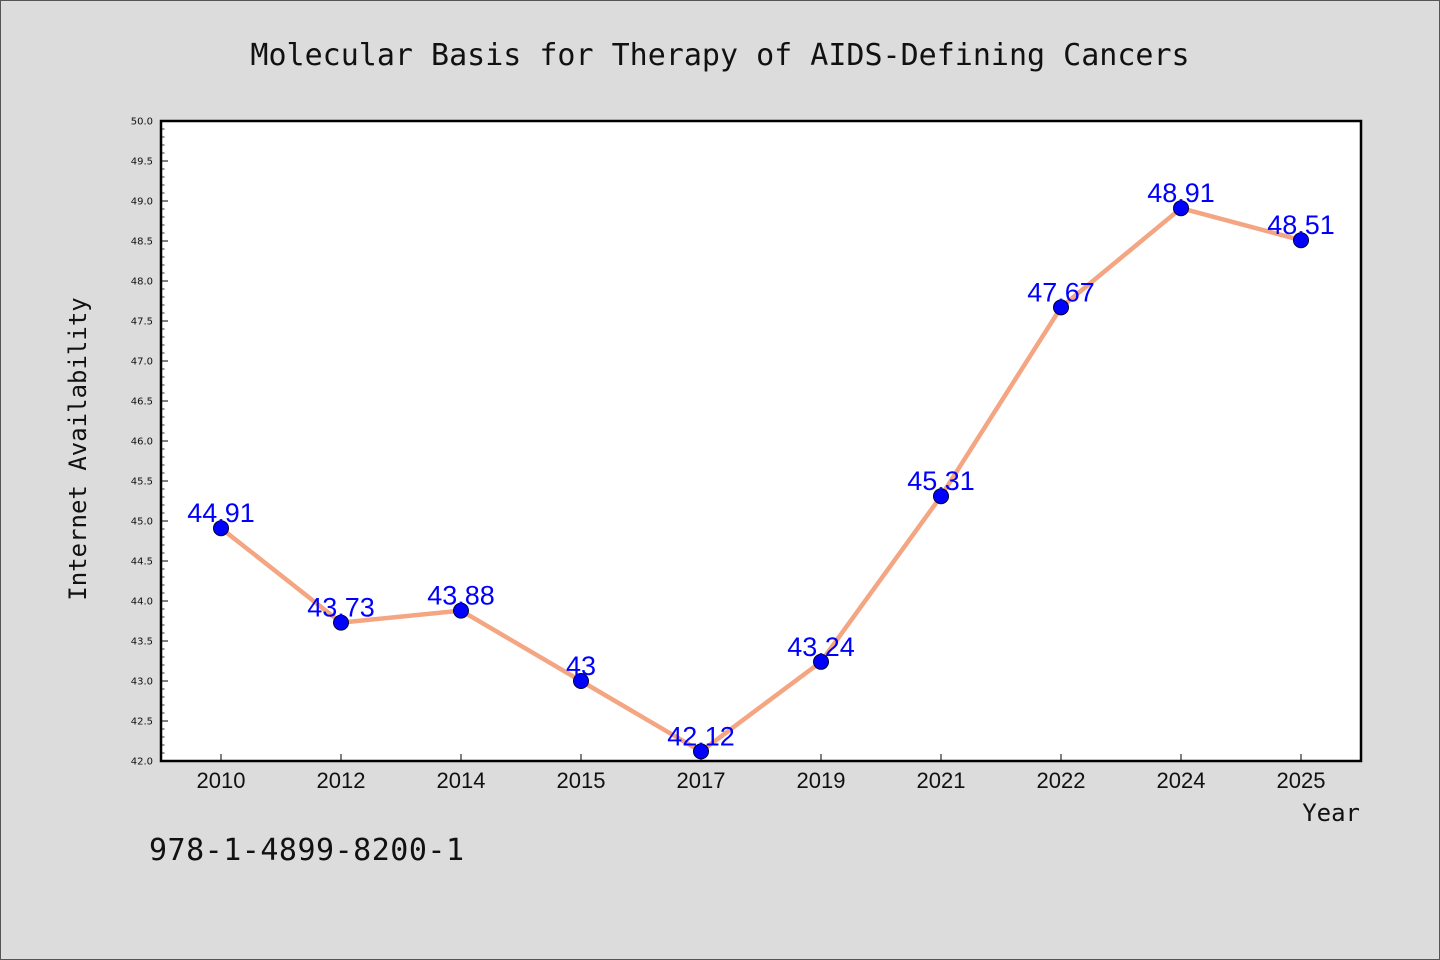  Describe the element at coordinates (142, 122) in the screenshot. I see `y-tick-label: 50.0` at that location.